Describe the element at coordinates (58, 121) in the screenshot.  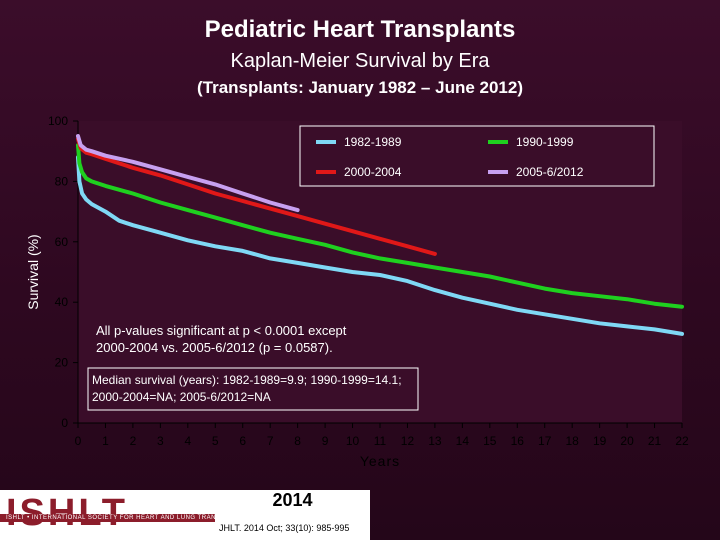
I see `y-tick-label: 100` at that location.